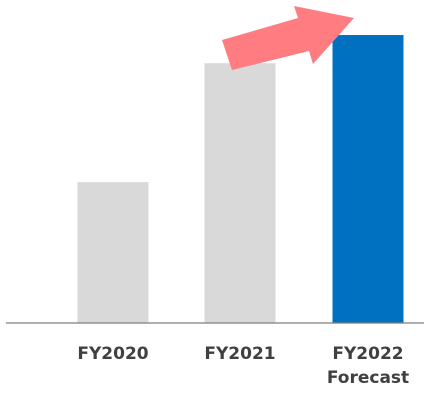  Describe the element at coordinates (288, 38) in the screenshot. I see `trend-up-arrow-icon` at that location.